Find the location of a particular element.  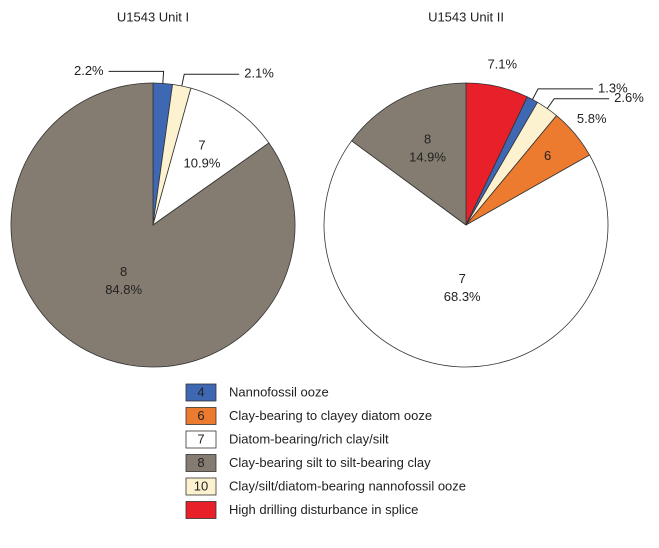

slice-percent: 2.1% is located at coordinates (259, 73).